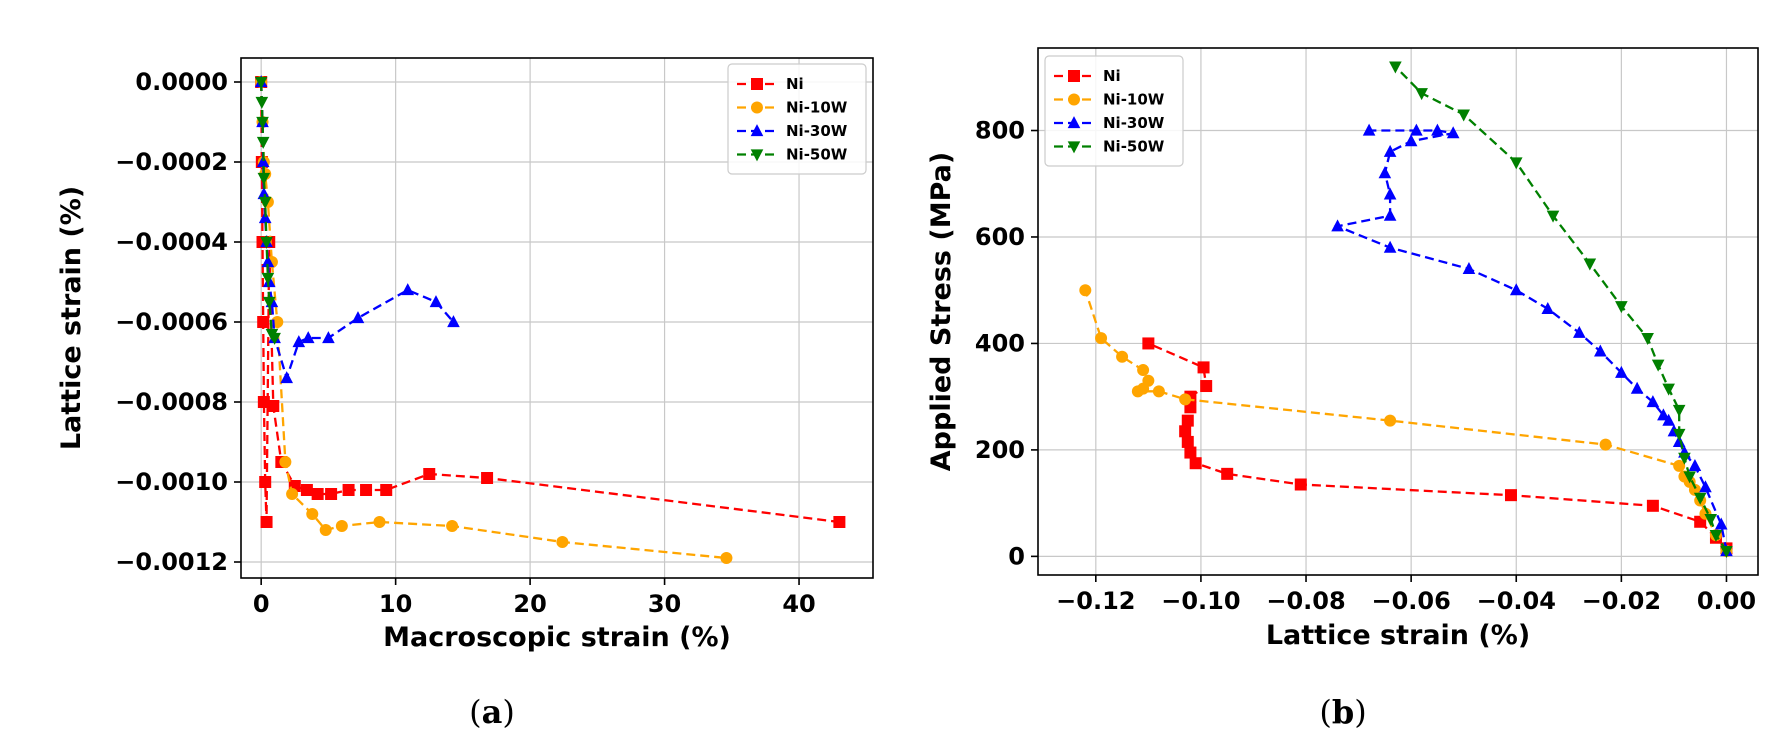  I want to click on series-ni-30w-a, so click(357, 229).